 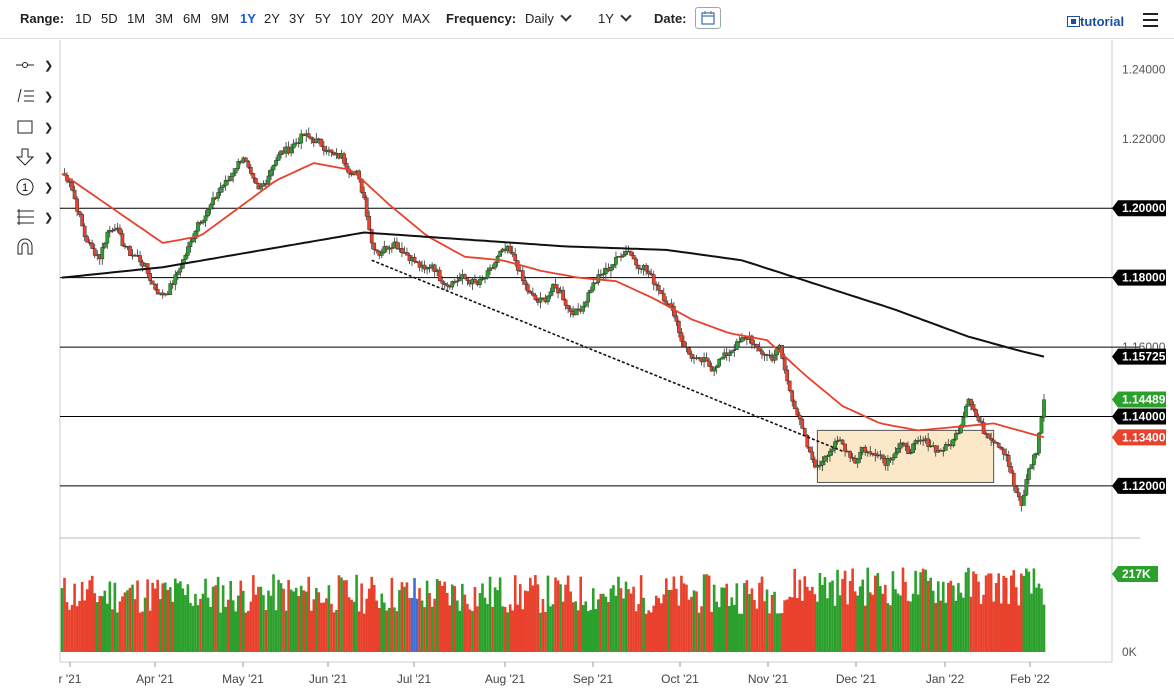 What do you see at coordinates (136, 18) in the screenshot?
I see `range-button-1m: 1M` at bounding box center [136, 18].